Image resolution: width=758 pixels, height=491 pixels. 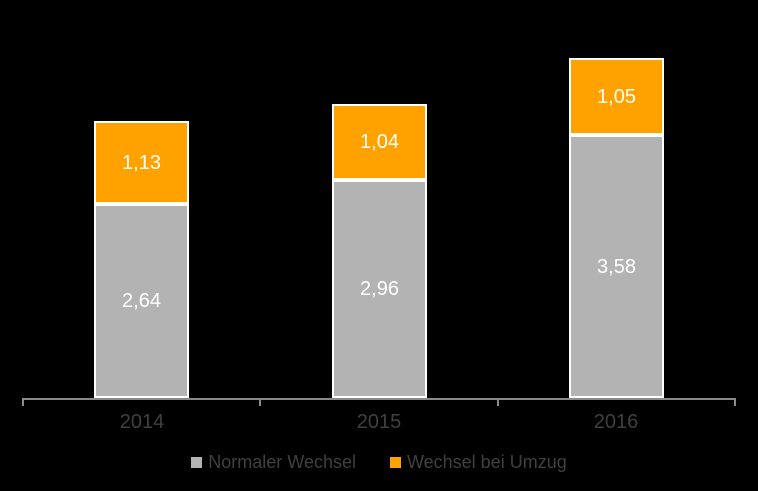 I want to click on x-axis-label-2016: 2016, so click(x=616, y=422).